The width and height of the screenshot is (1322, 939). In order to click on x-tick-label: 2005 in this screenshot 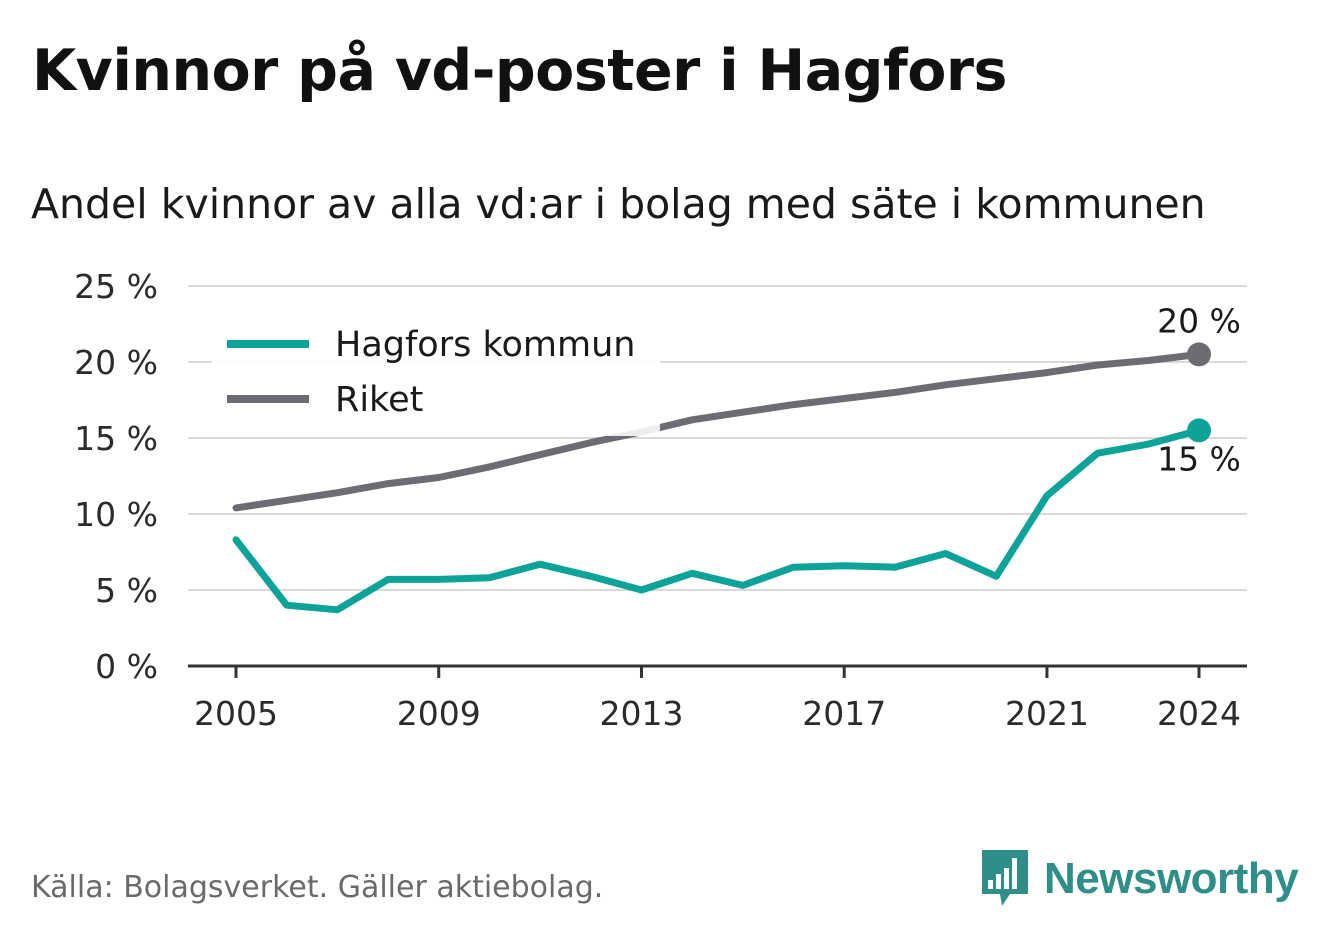, I will do `click(236, 713)`.